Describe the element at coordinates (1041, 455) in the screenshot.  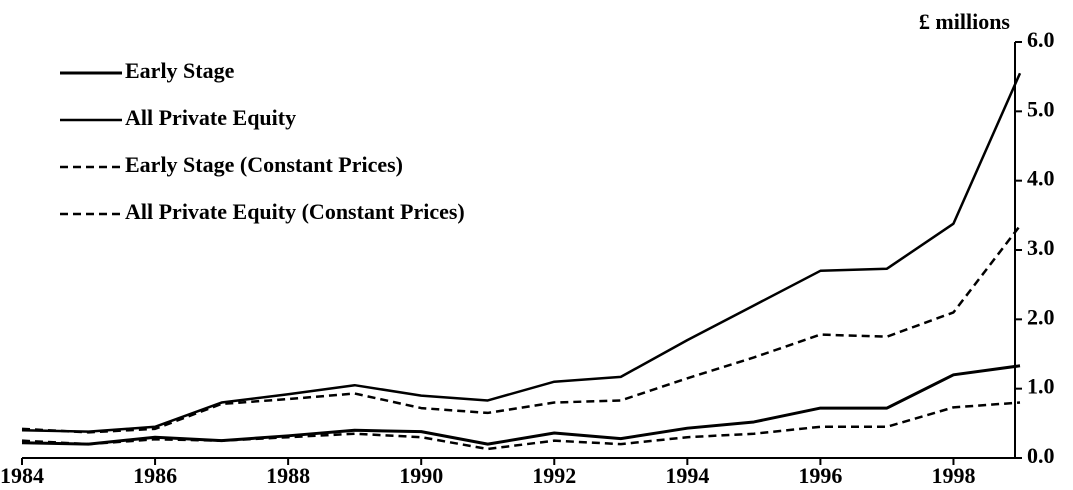
I see `y-tick-label: 0.0` at that location.